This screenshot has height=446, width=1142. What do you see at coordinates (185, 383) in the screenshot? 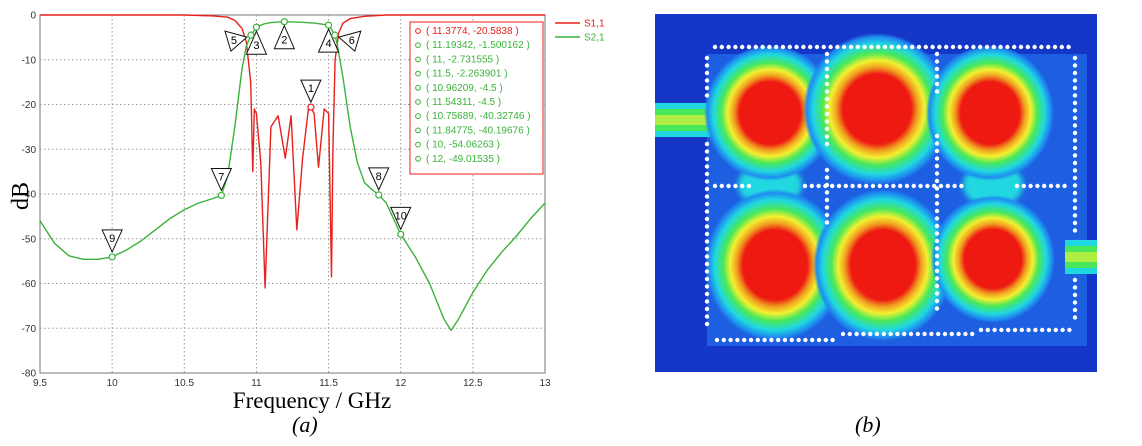
I see `x-tick-label: 10.5` at bounding box center [185, 383].